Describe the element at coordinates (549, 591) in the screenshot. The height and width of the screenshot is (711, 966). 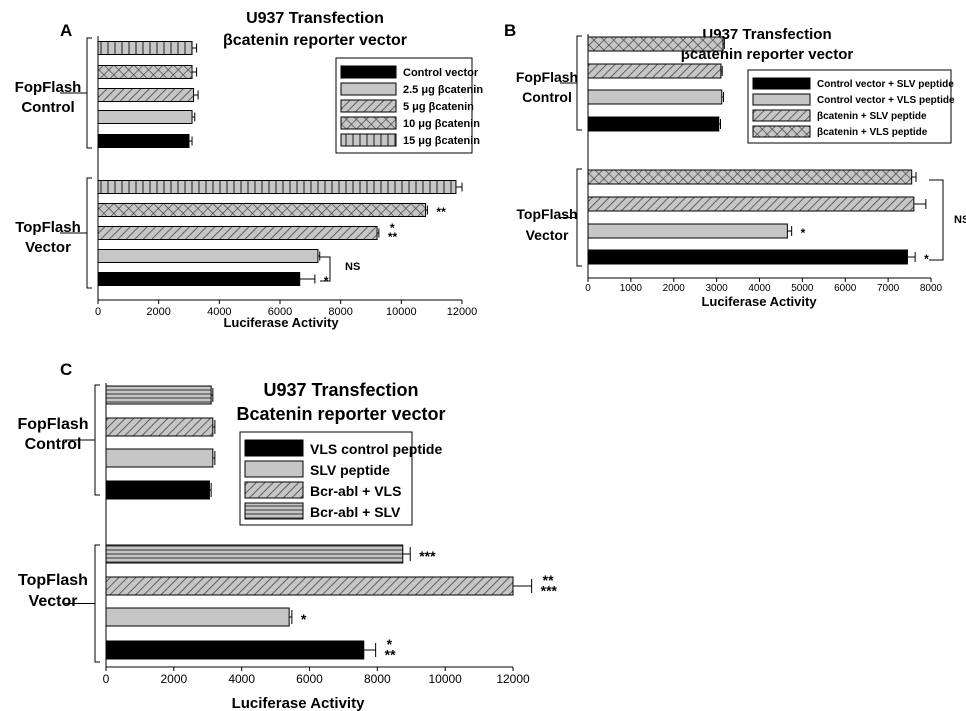
I see `significance-label: ***` at that location.